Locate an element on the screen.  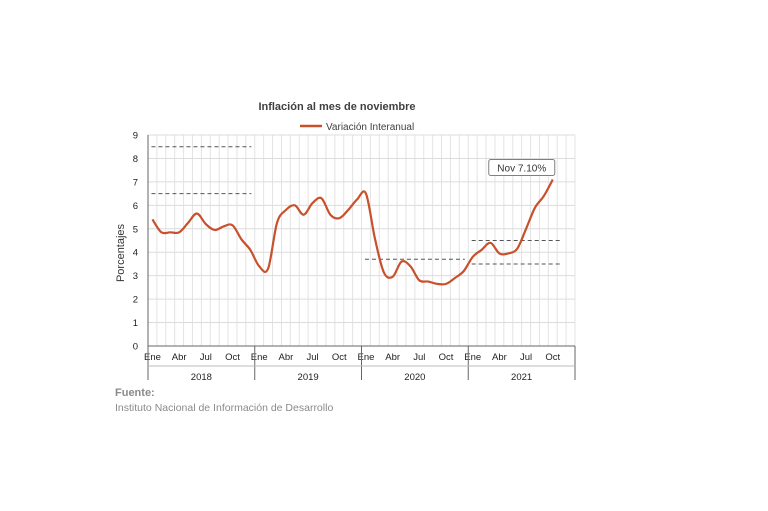
legend: Variación Interanual is located at coordinates (357, 127).